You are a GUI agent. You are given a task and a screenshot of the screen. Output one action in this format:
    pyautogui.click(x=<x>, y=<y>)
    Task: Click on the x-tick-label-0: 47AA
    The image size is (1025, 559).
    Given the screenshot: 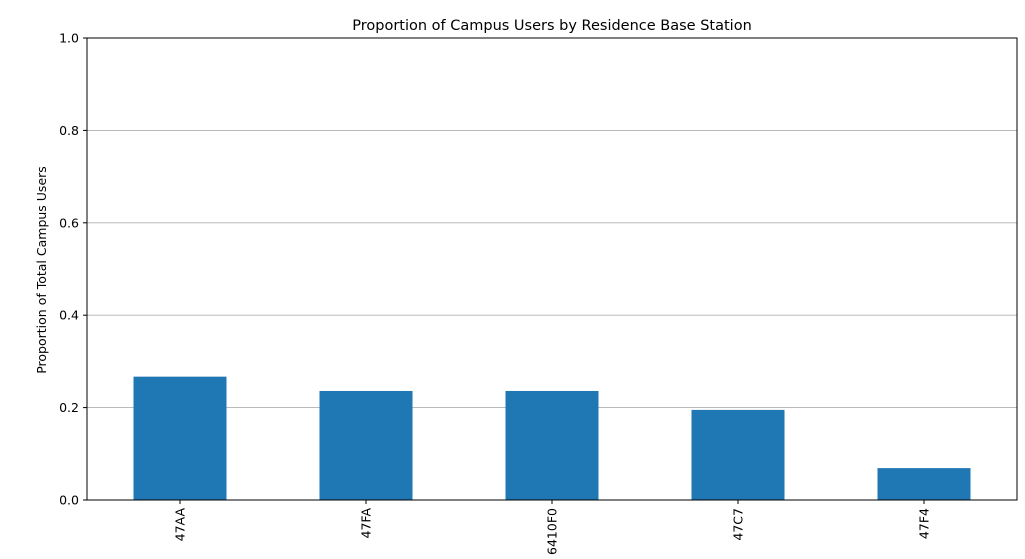 What is the action you would take?
    pyautogui.click(x=180, y=525)
    